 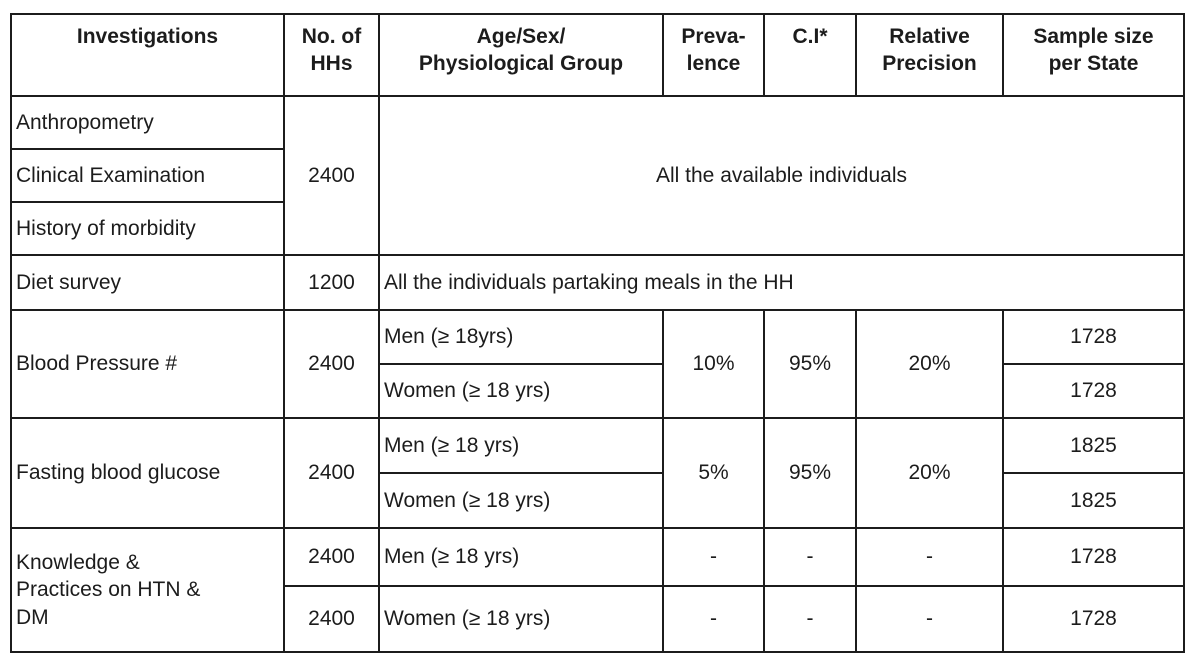 I want to click on cell-prevalence-knowledge-men: -, so click(x=713, y=557).